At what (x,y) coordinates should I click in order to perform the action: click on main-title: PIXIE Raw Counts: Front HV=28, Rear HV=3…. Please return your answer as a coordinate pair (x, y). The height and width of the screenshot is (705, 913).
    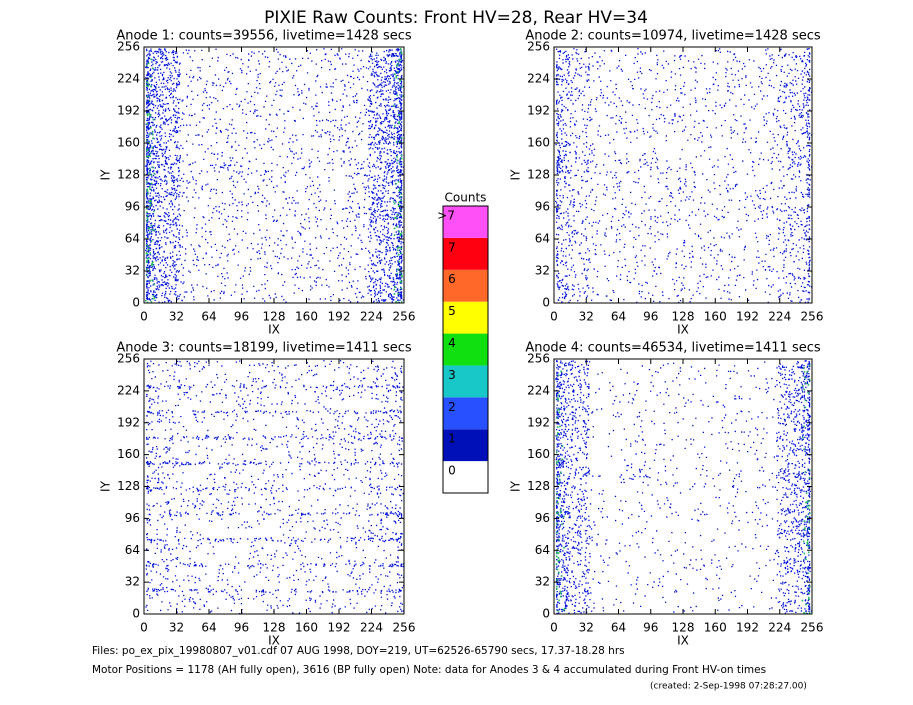
    Looking at the image, I should click on (456, 18).